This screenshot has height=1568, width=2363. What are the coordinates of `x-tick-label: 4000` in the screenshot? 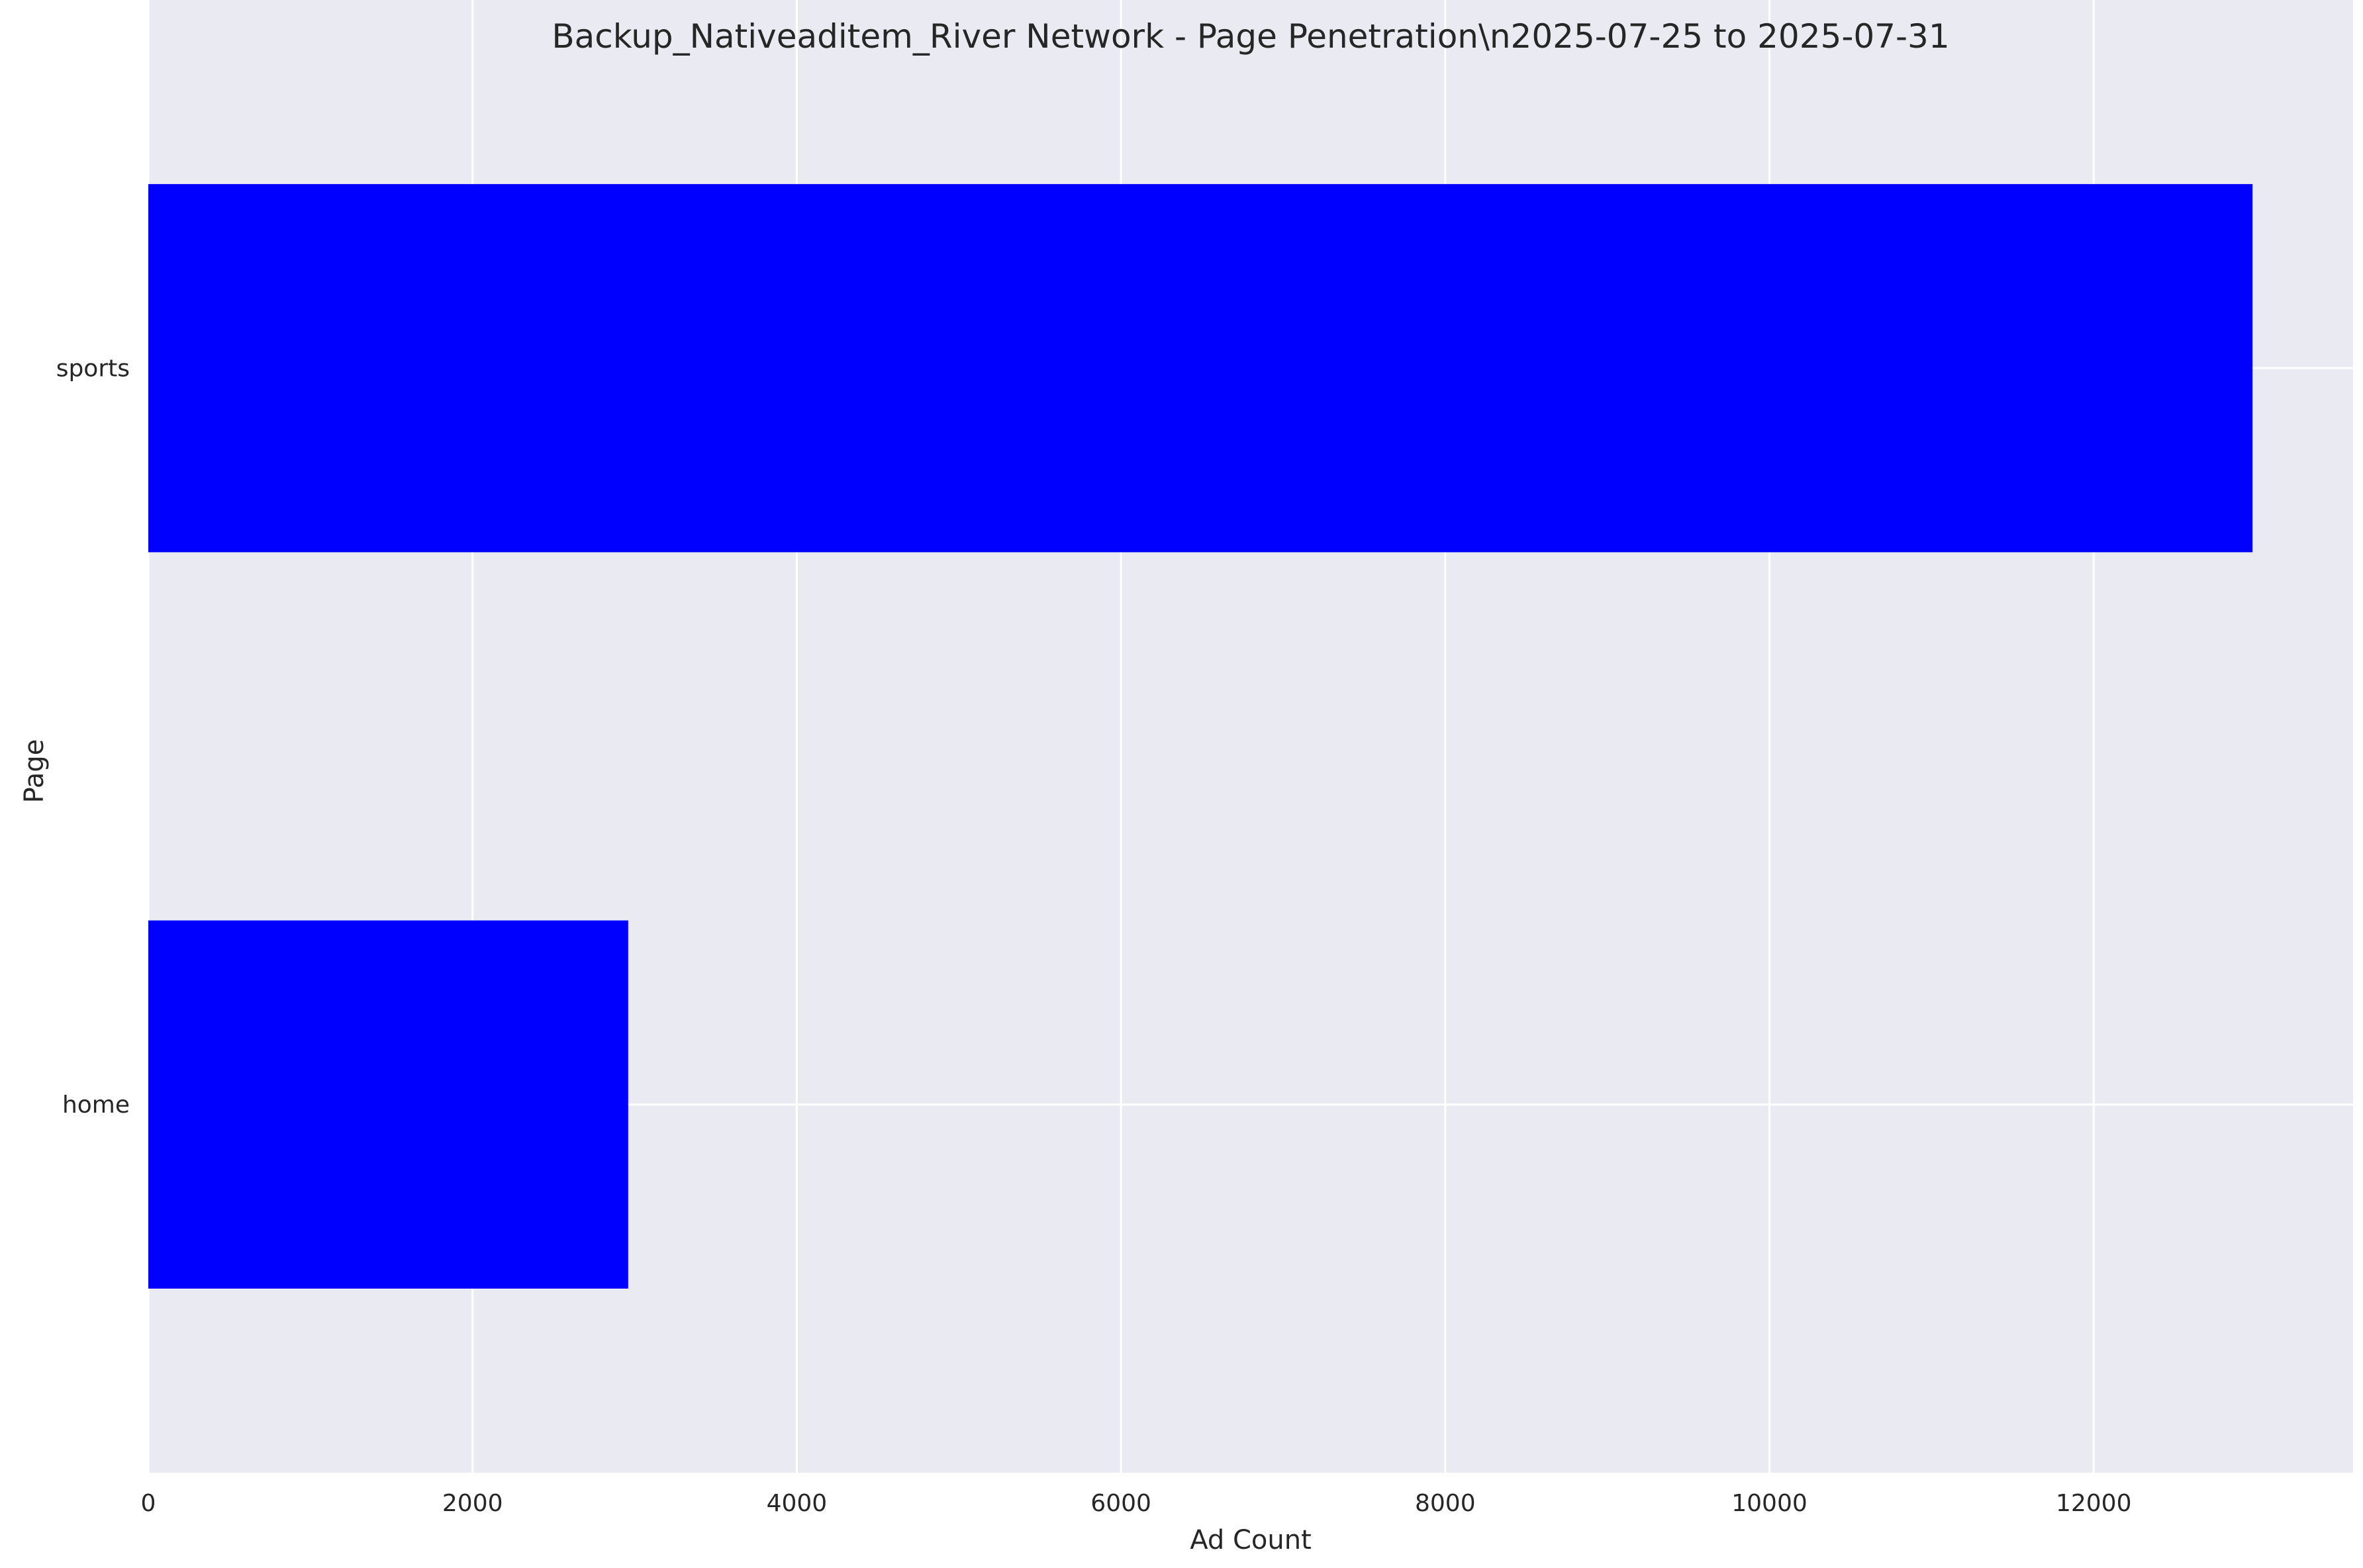 It's located at (797, 1503).